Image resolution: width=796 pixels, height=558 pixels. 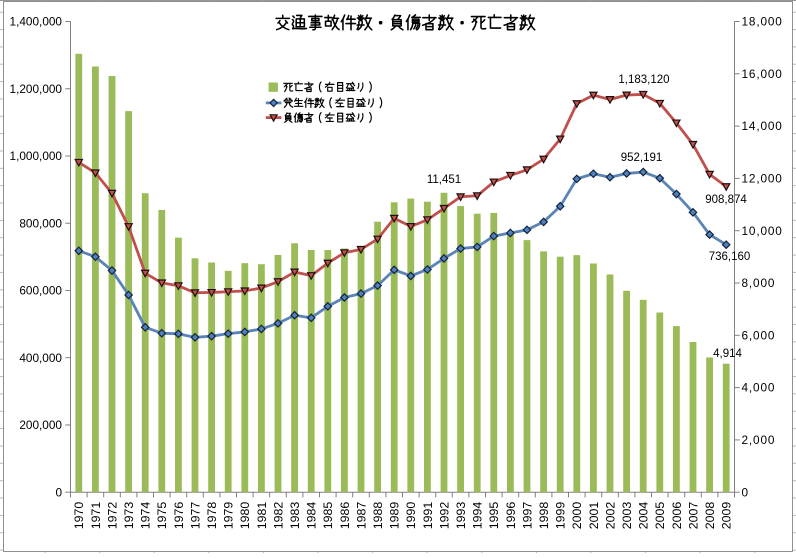 I want to click on svg-text: 1992, so click(x=444, y=516).